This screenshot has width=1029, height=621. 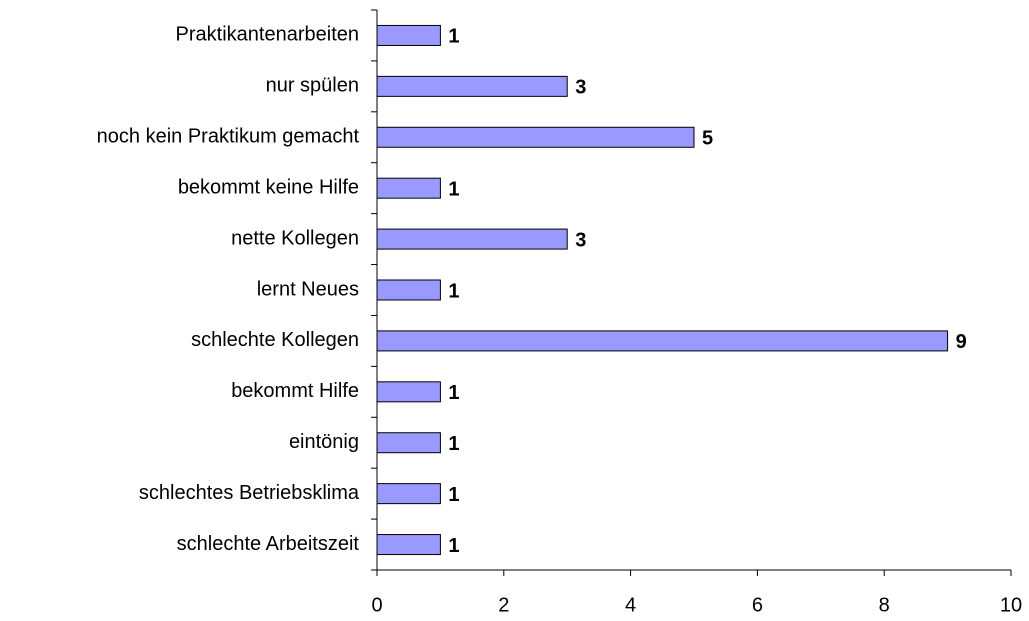 What do you see at coordinates (757, 605) in the screenshot?
I see `x-tick-label: 6` at bounding box center [757, 605].